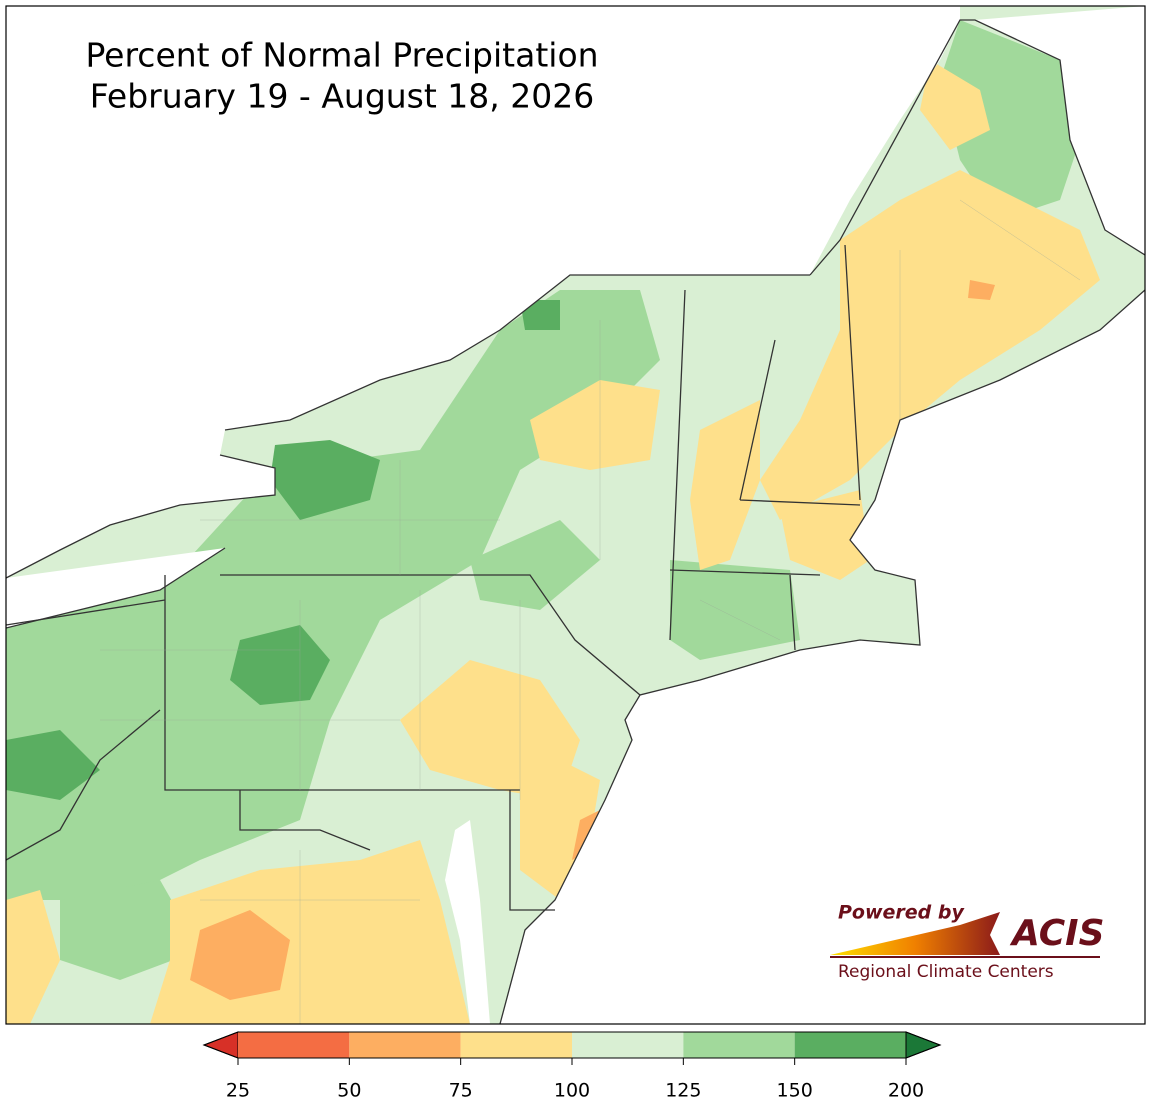 The width and height of the screenshot is (1151, 1111). What do you see at coordinates (915, 933) in the screenshot?
I see `logo-swoosh` at bounding box center [915, 933].